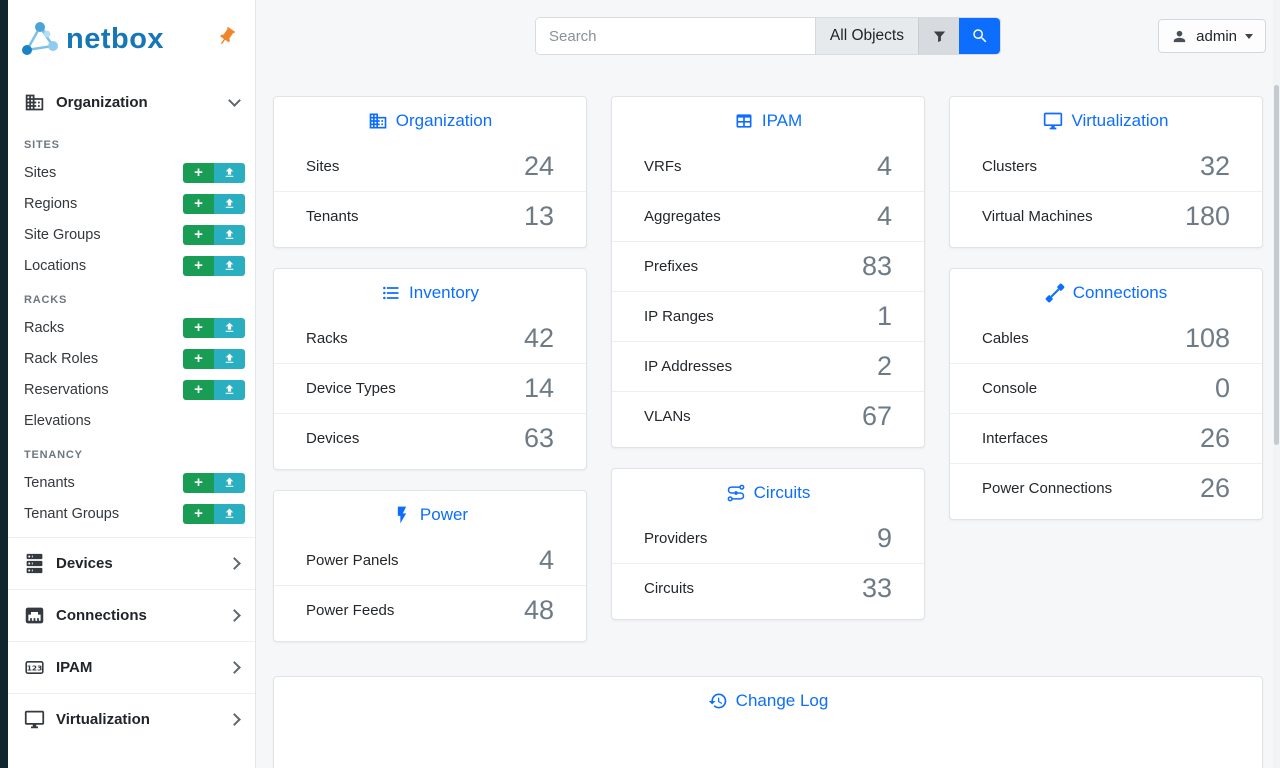  Describe the element at coordinates (351, 388) in the screenshot. I see `stat-label: Device Types` at that location.